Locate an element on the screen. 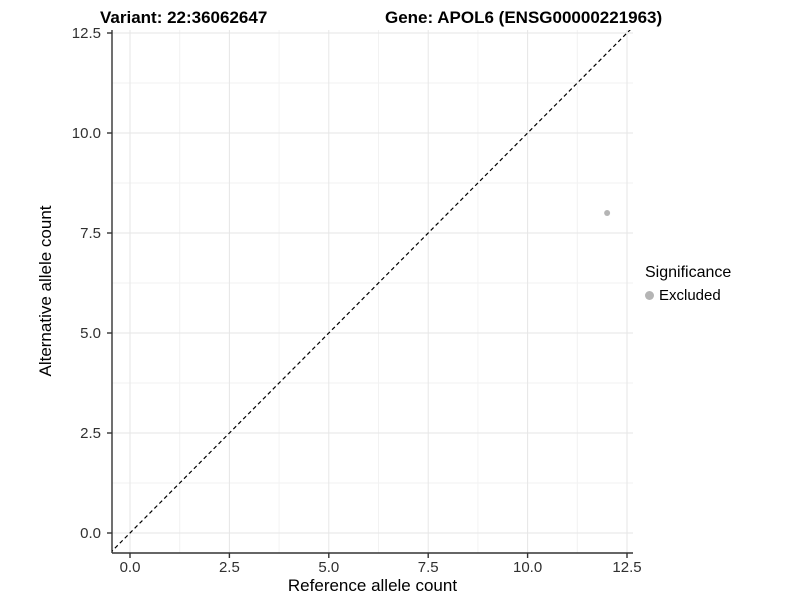 This screenshot has height=600, width=800. y-axis-title: Alternative allele count is located at coordinates (45, 291).